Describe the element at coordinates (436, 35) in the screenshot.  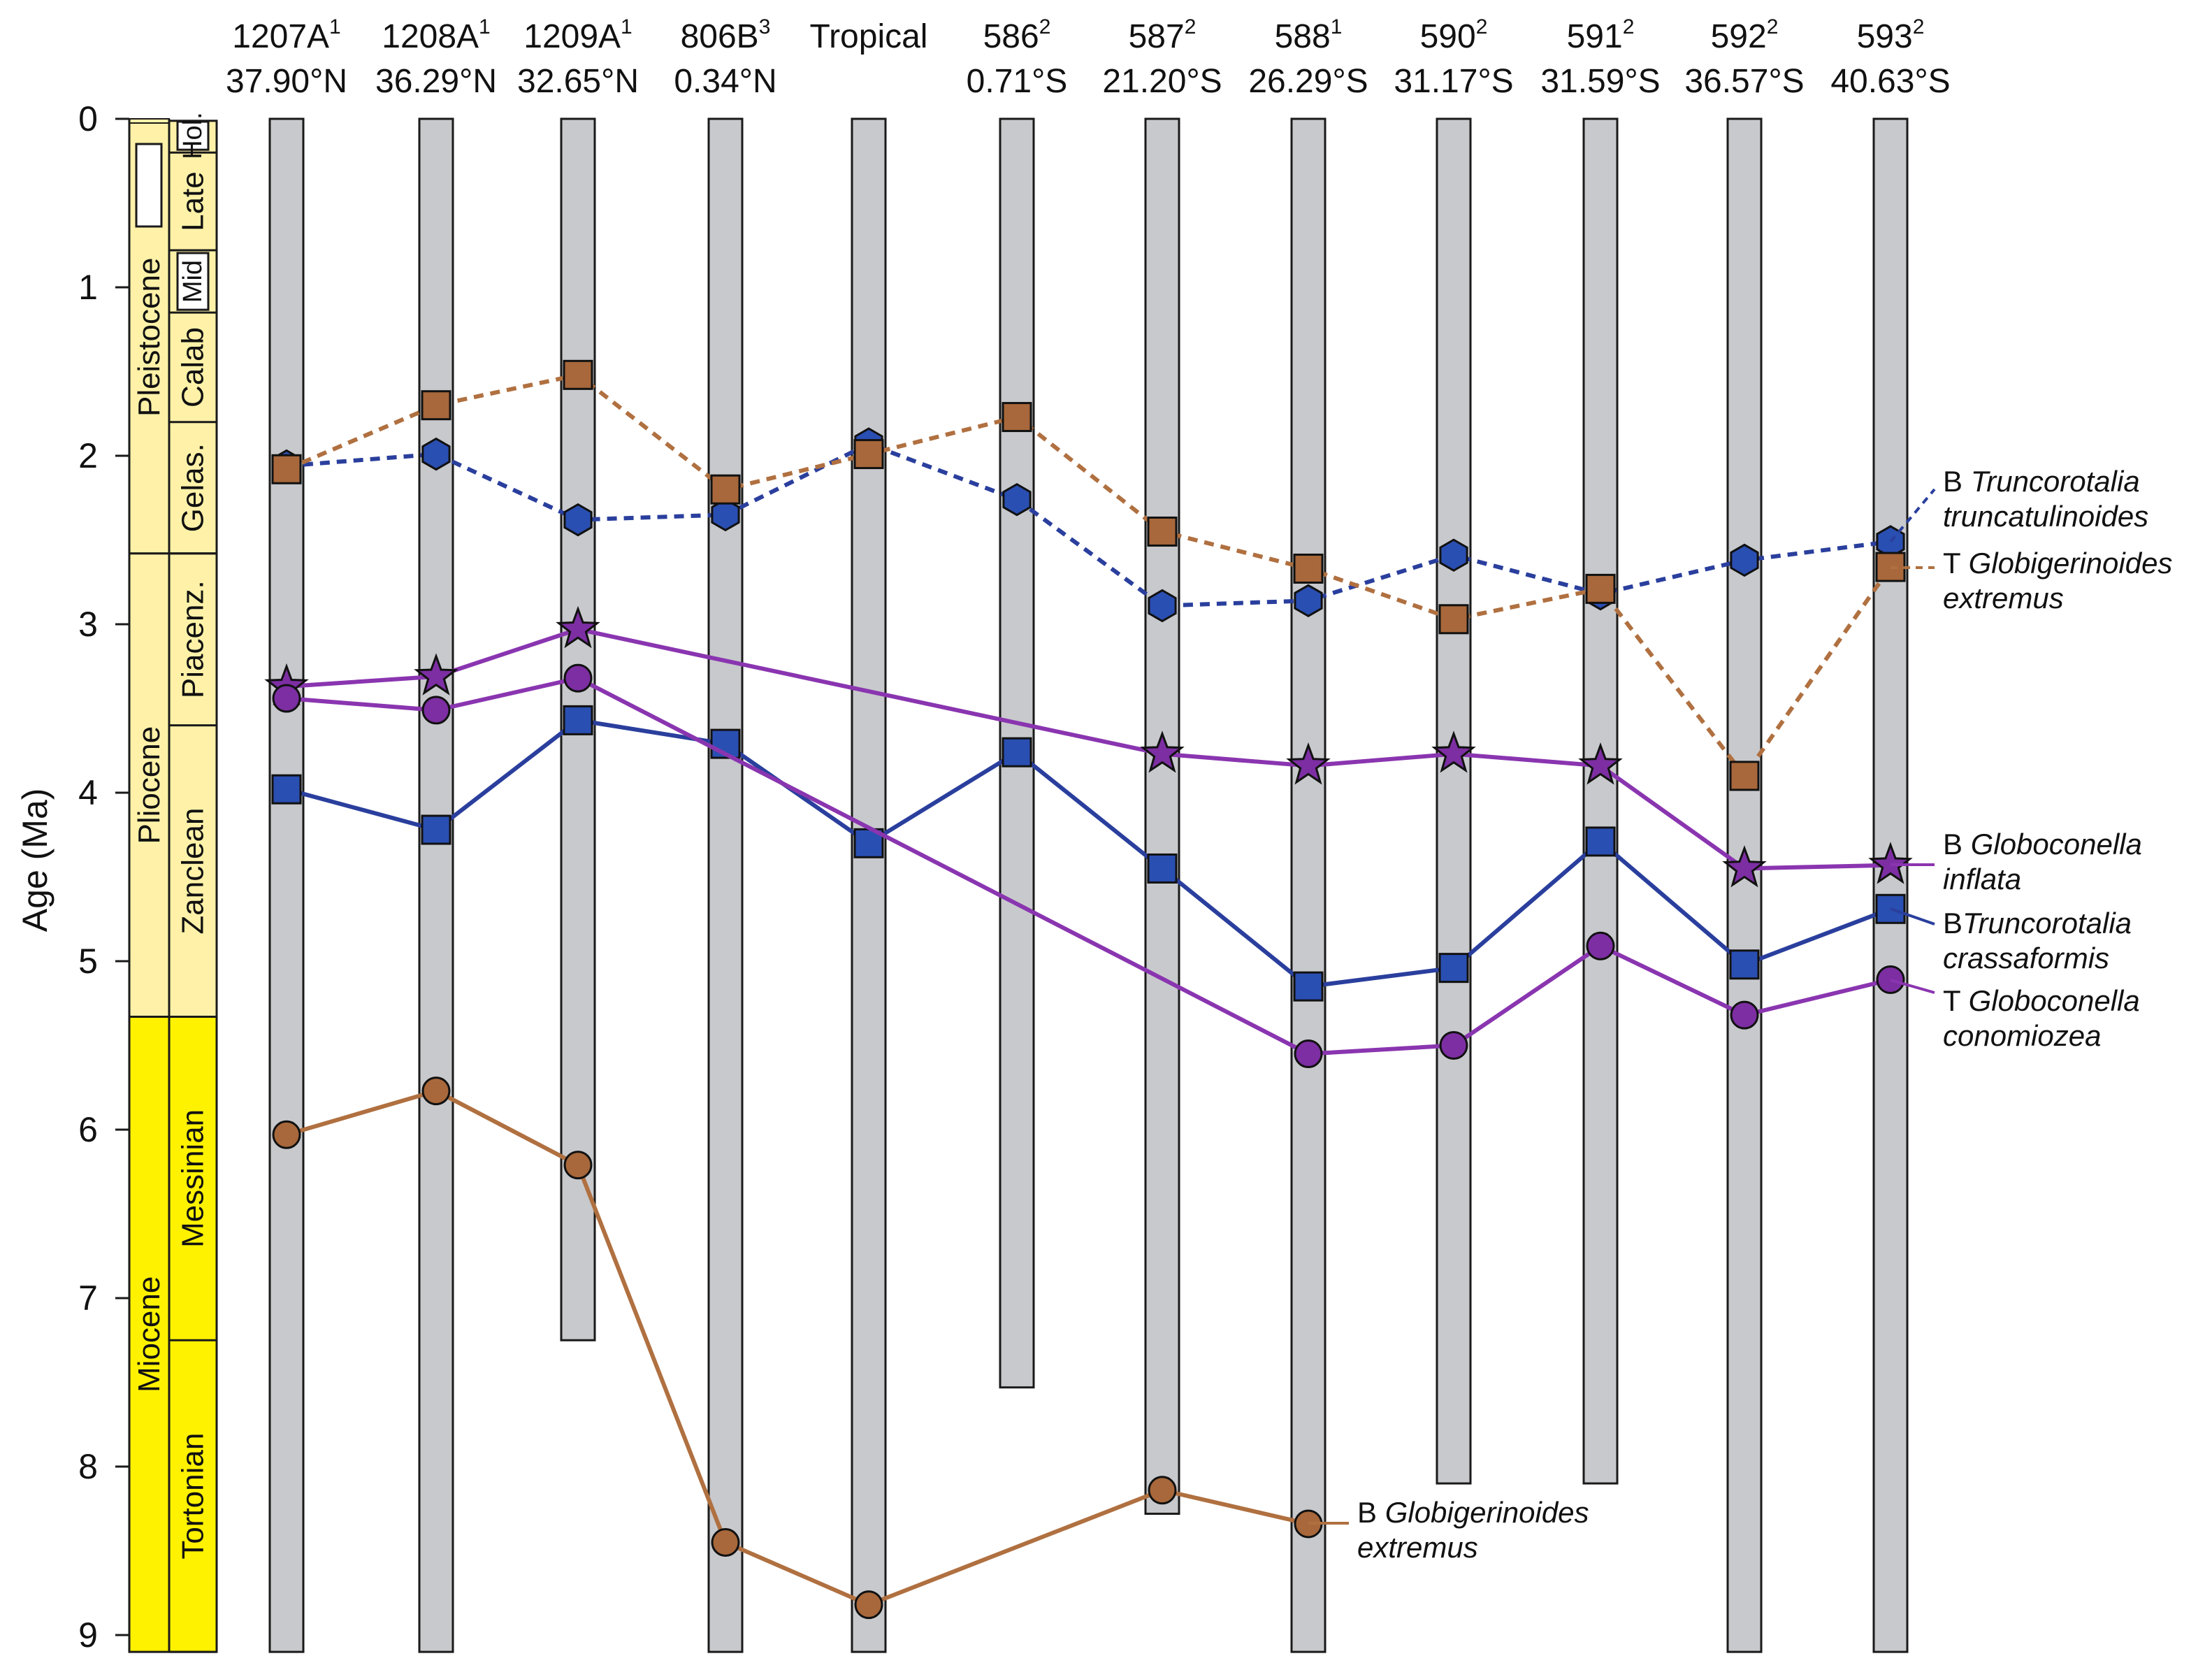
I see `site-name-s1208: 1208A1` at that location.